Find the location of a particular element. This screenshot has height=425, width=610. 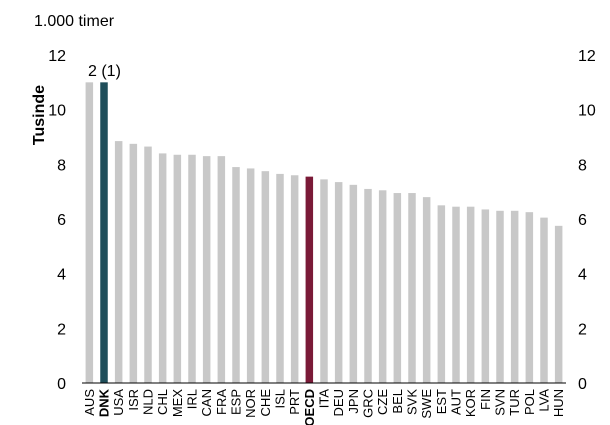

category-label: CAN is located at coordinates (206, 402).